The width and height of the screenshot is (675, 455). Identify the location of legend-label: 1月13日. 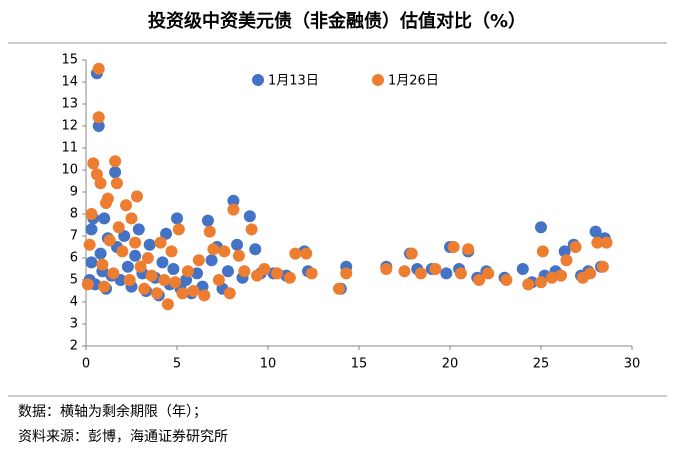
(293, 81).